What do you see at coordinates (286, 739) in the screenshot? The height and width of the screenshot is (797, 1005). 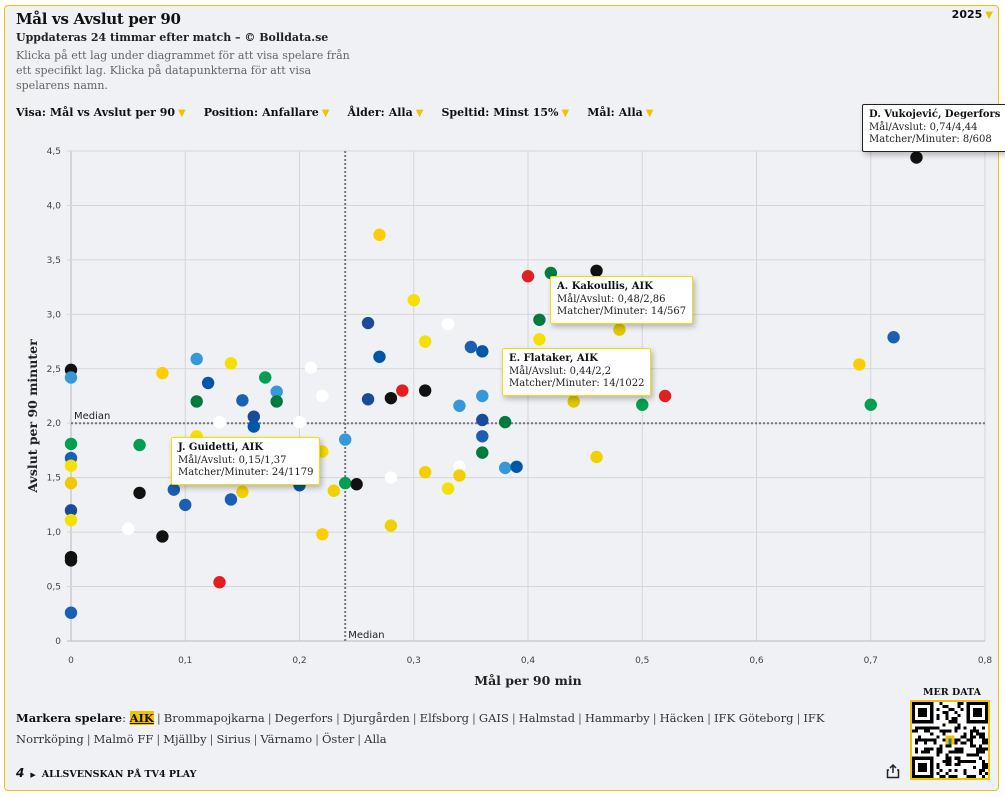 I see `team-link: Värnamo` at bounding box center [286, 739].